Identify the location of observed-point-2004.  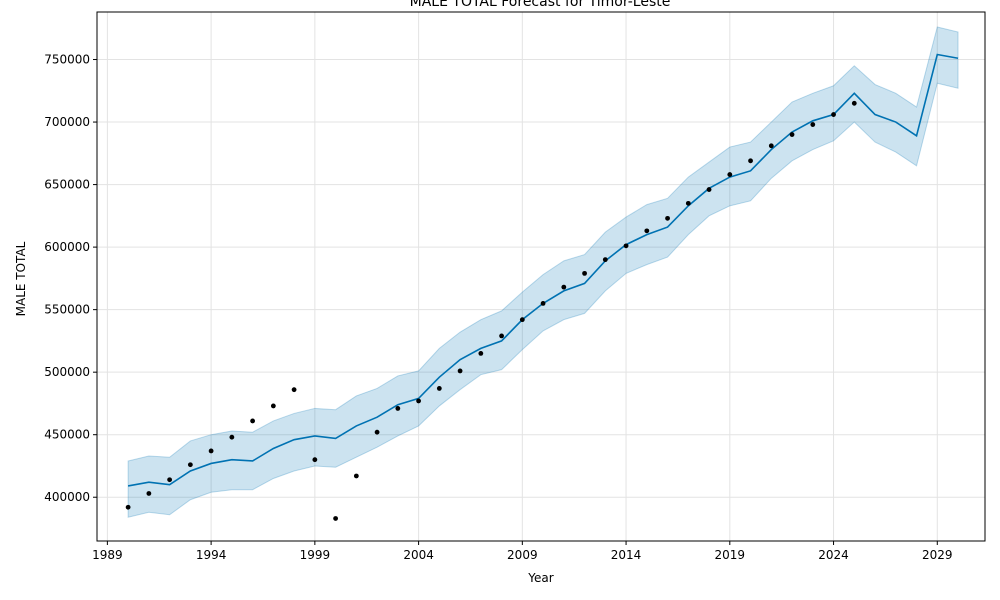
(418, 401).